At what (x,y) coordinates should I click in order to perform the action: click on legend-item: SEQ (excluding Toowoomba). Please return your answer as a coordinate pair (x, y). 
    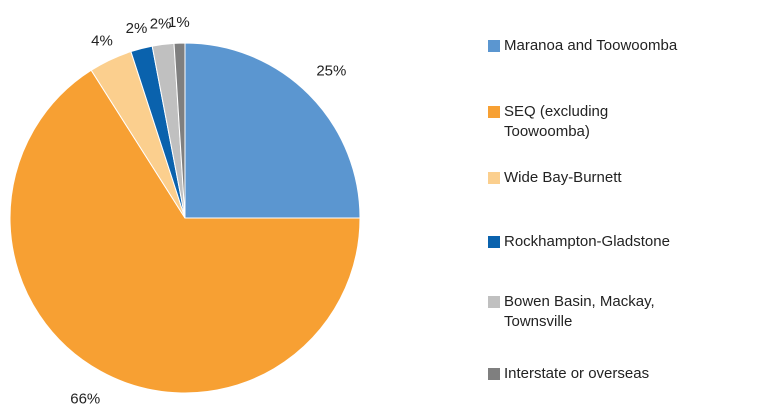
    Looking at the image, I should click on (576, 122).